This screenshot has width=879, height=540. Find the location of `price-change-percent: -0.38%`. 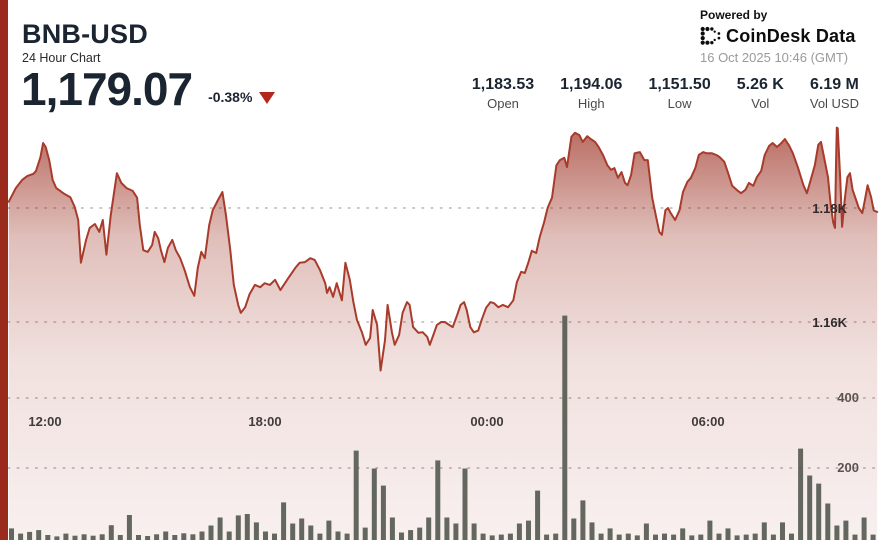

price-change-percent: -0.38% is located at coordinates (230, 97).